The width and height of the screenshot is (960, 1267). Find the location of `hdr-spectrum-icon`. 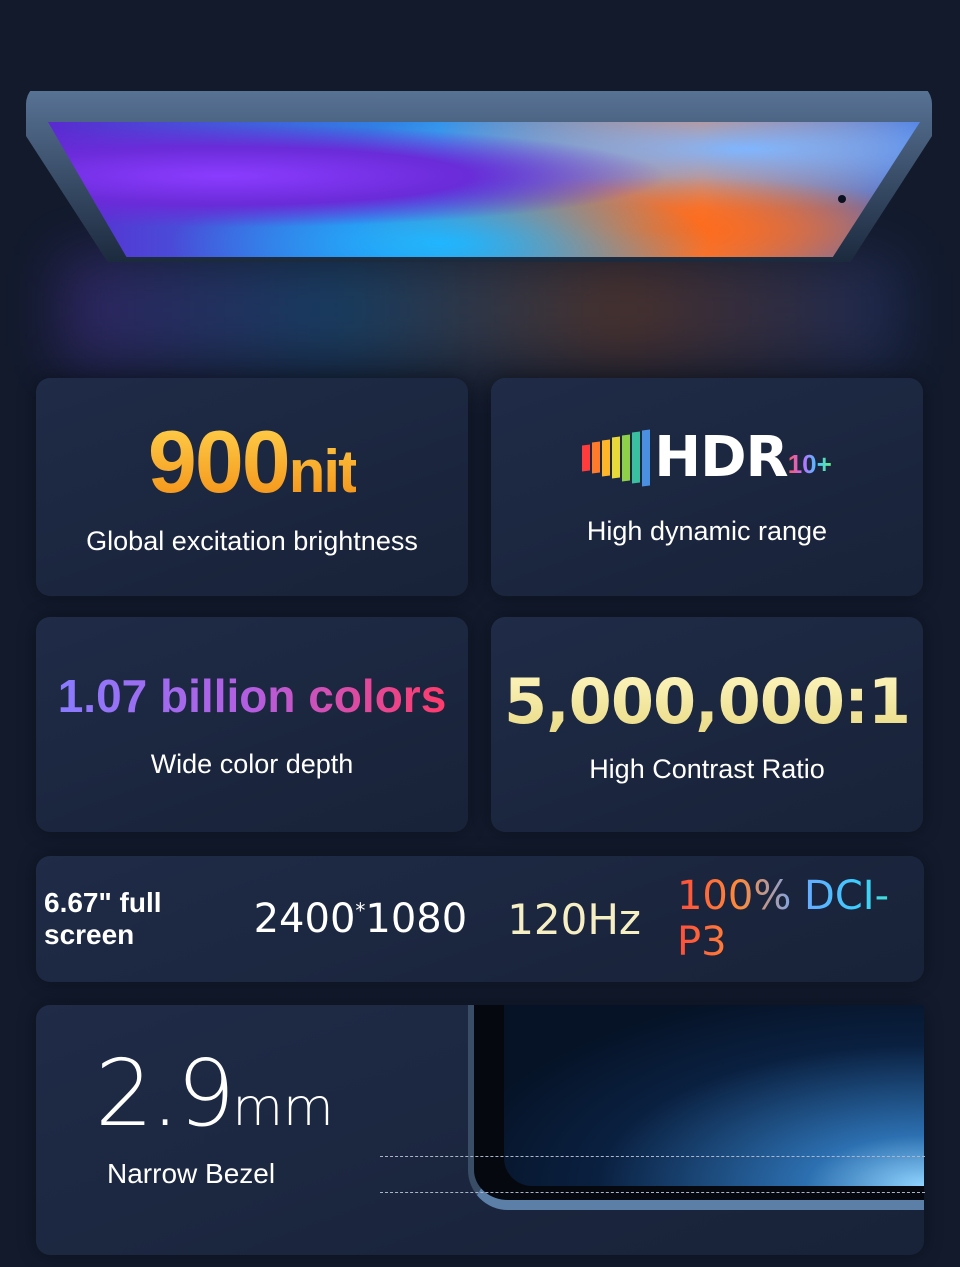

hdr-spectrum-icon is located at coordinates (616, 457).